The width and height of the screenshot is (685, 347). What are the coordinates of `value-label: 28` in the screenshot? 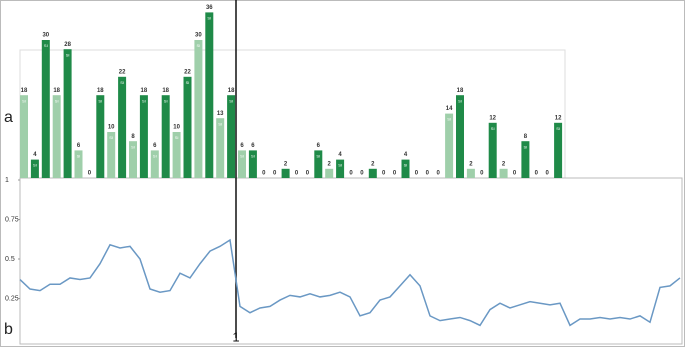 It's located at (67, 45).